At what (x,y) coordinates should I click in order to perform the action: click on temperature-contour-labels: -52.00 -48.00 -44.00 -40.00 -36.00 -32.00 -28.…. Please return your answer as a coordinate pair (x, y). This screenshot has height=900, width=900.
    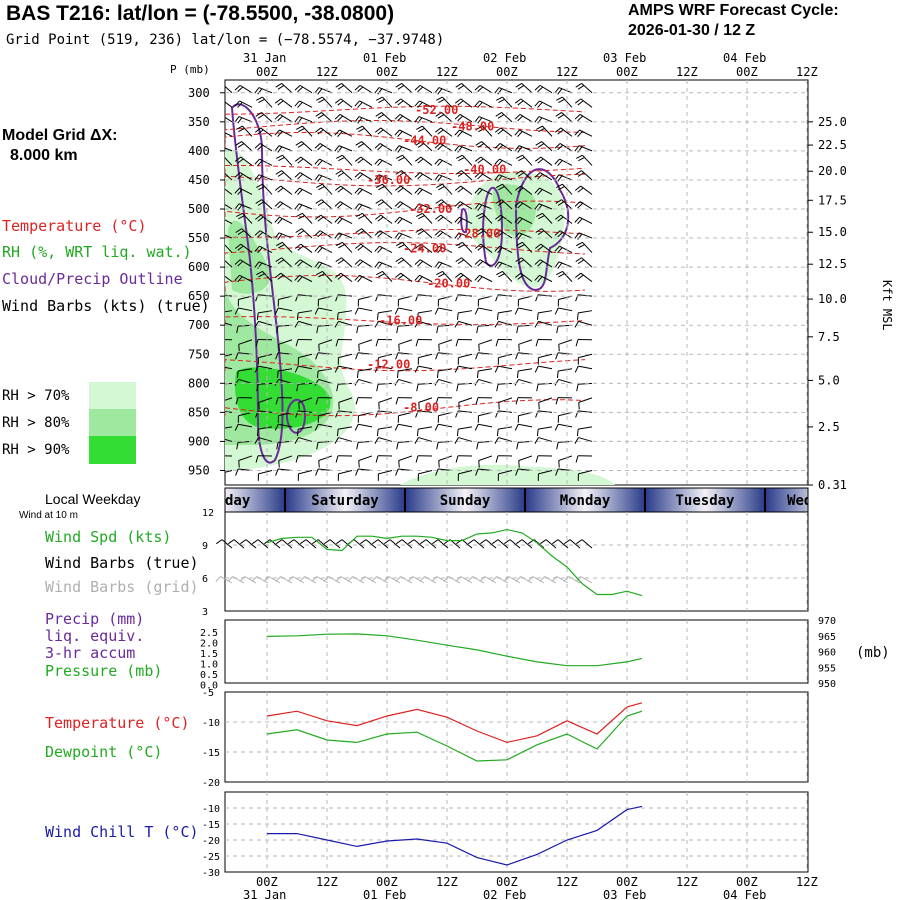
    Looking at the image, I should click on (436, 259).